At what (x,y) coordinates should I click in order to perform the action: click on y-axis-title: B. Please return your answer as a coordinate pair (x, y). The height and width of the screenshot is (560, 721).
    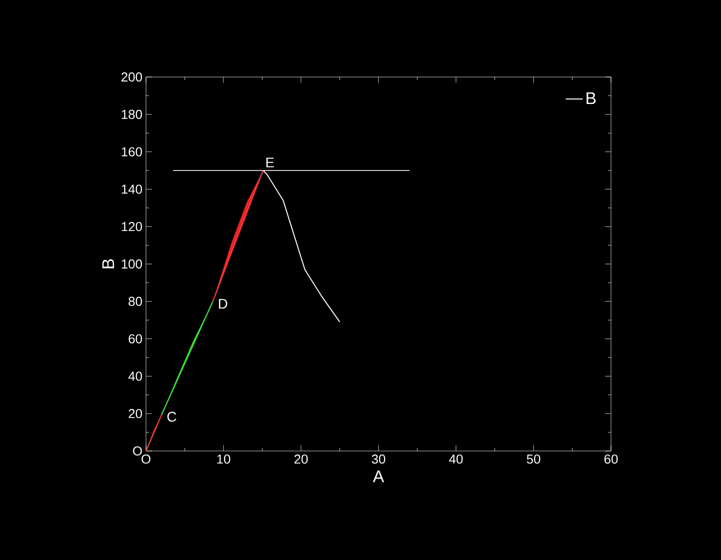
    Looking at the image, I should click on (108, 263).